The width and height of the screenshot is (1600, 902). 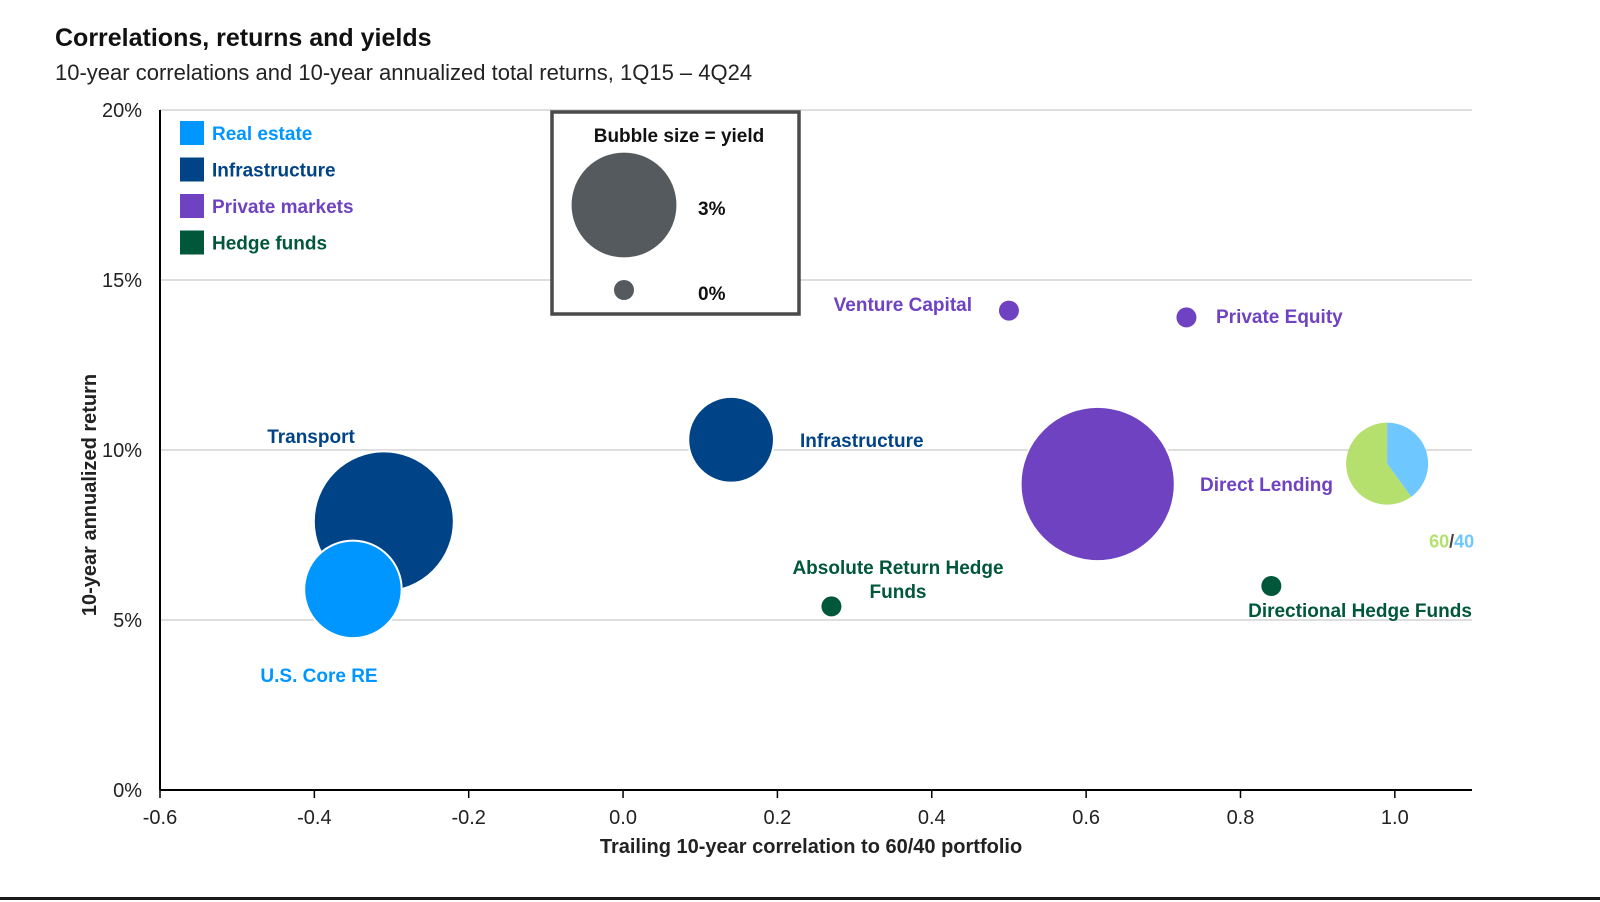 I want to click on bubble-direct-lending, so click(x=1097, y=484).